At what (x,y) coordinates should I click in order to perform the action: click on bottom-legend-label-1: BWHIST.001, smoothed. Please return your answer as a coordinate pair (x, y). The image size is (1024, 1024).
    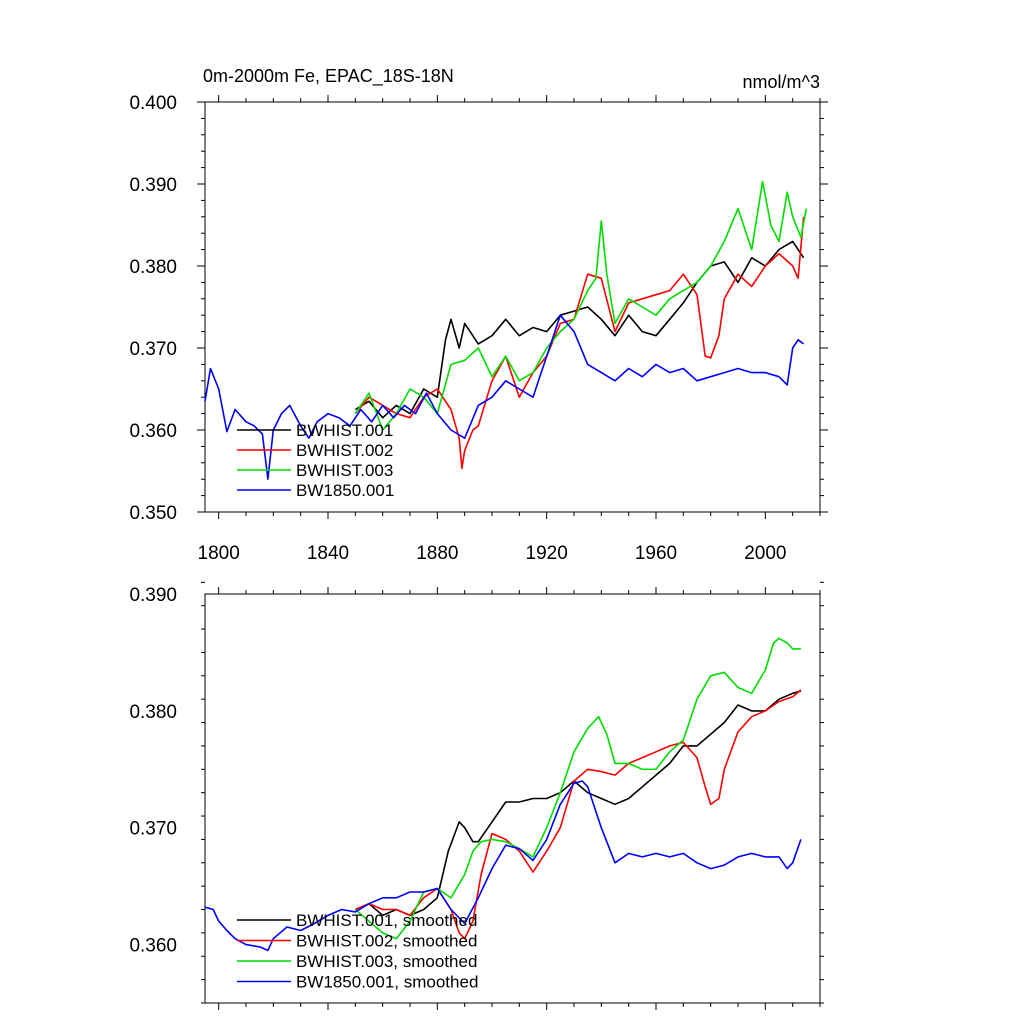
    Looking at the image, I should click on (386, 920).